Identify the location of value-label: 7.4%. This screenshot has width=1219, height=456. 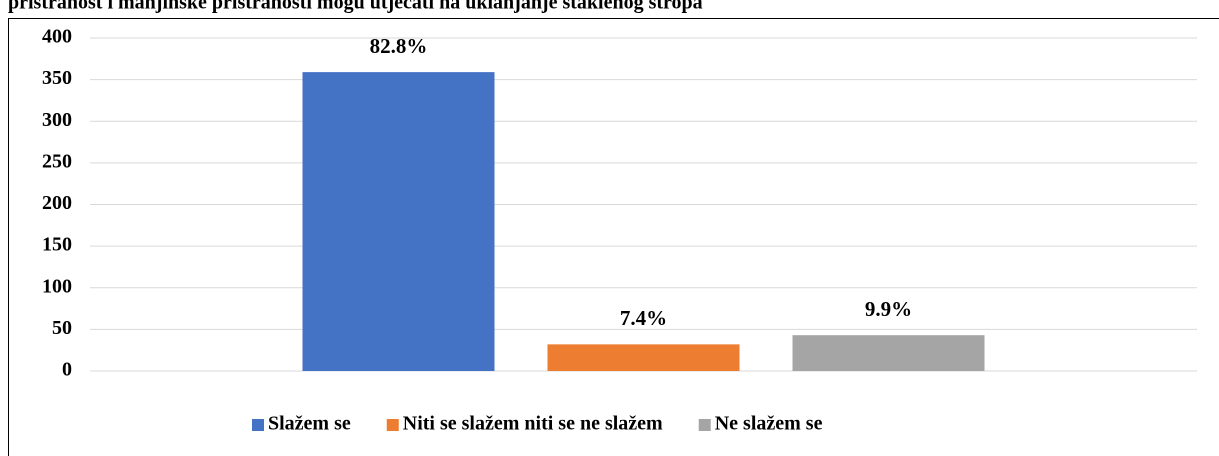
(643, 318).